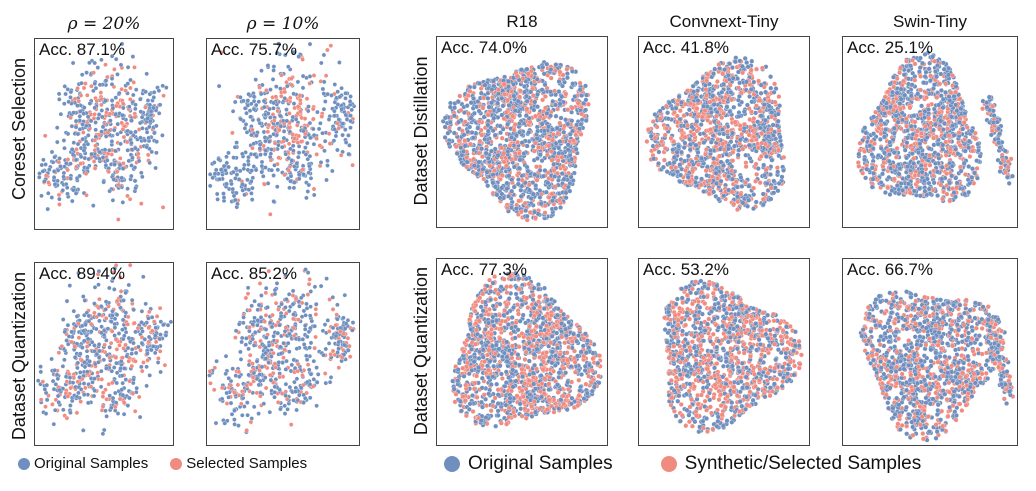  What do you see at coordinates (421, 351) in the screenshot?
I see `row-label-dataset-quantization-right: Dataset Quantization` at bounding box center [421, 351].